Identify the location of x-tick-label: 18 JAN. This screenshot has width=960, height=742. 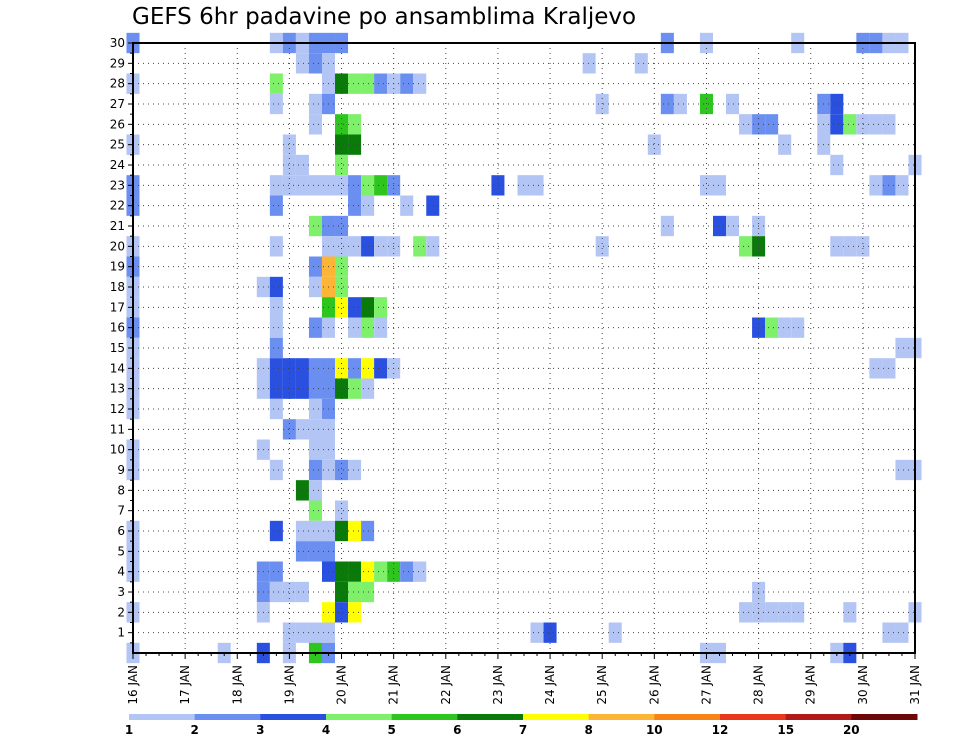
(237, 685).